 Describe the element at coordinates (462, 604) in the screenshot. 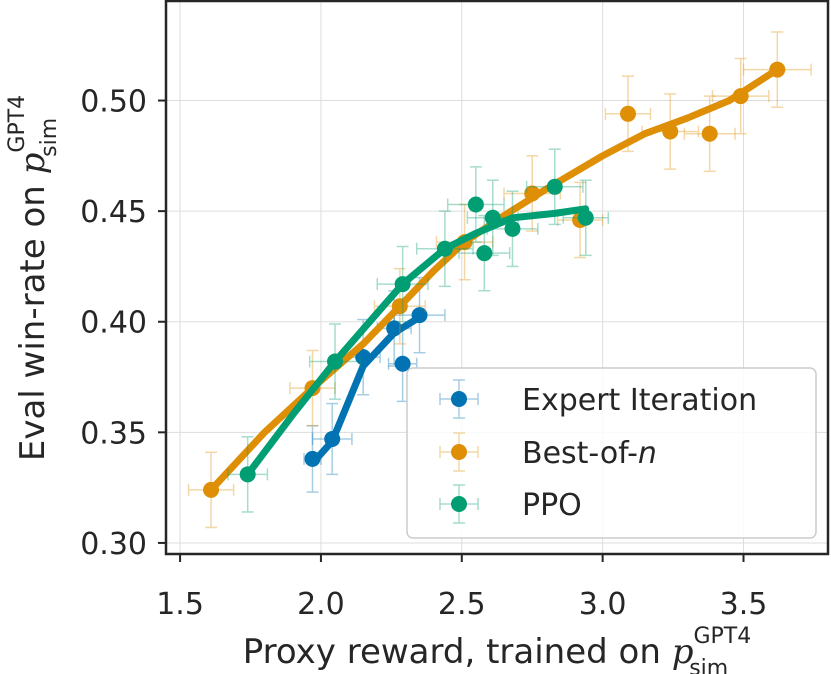

I see `x-tick-label: 2.5` at that location.